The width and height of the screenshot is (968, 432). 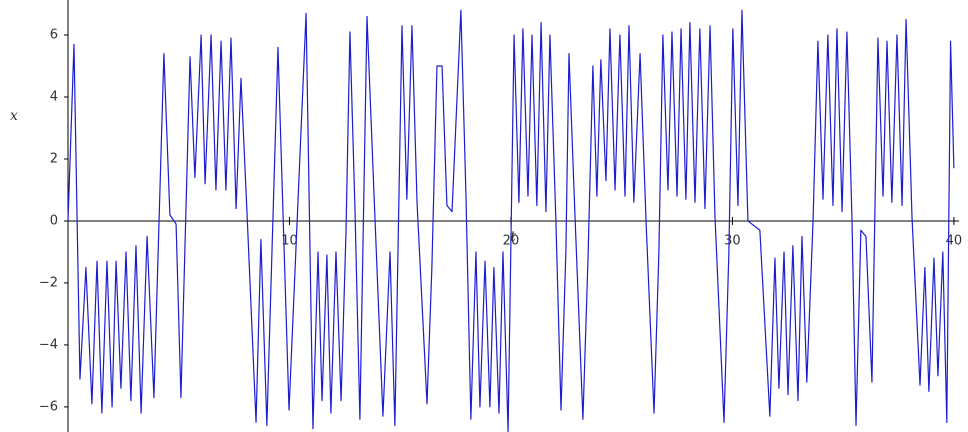 What do you see at coordinates (954, 240) in the screenshot?
I see `x-tick-label: 40` at bounding box center [954, 240].